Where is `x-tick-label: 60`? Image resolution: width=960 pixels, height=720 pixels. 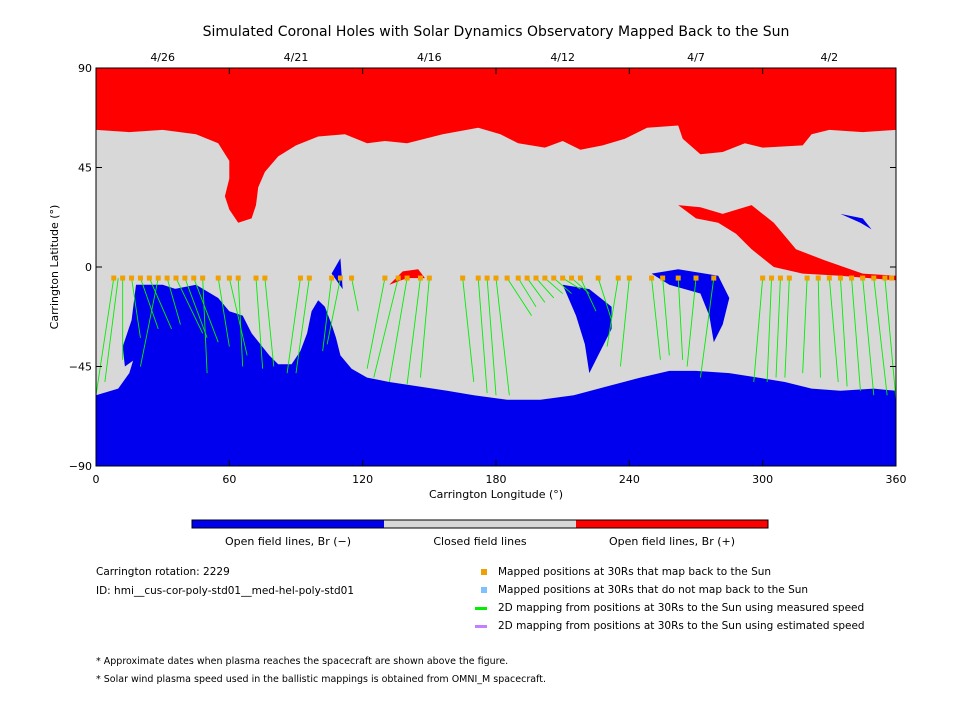 x-tick-label: 60 is located at coordinates (229, 479).